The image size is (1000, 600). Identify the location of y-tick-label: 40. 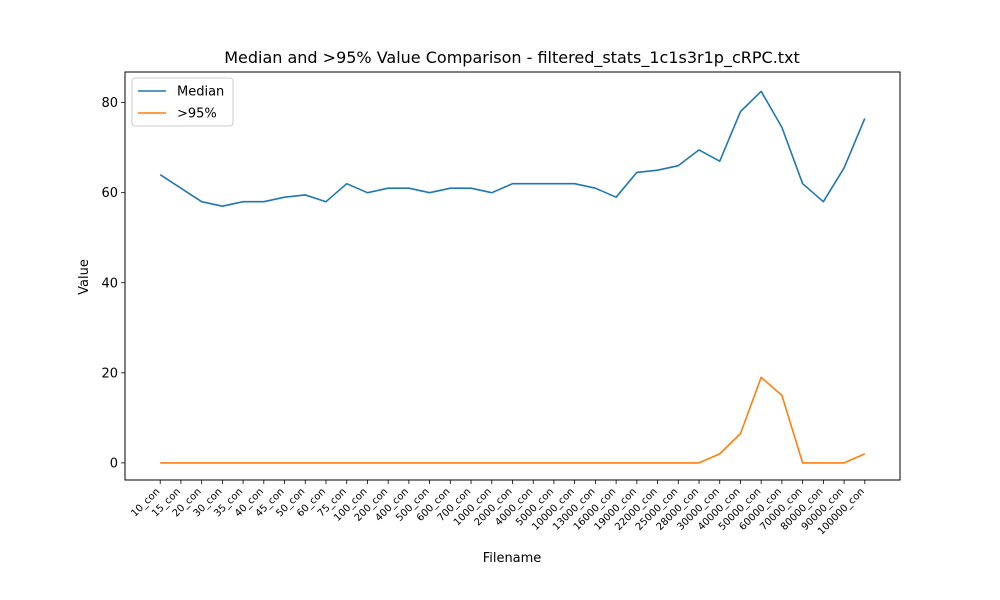
(109, 283).